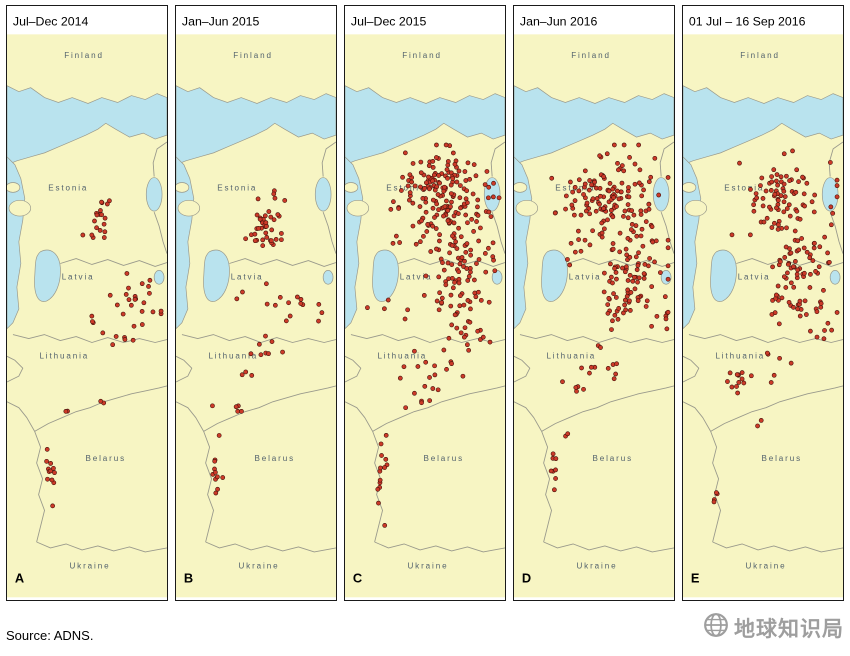  What do you see at coordinates (609, 317) in the screenshot?
I see `outbreak-dots` at bounding box center [609, 317].